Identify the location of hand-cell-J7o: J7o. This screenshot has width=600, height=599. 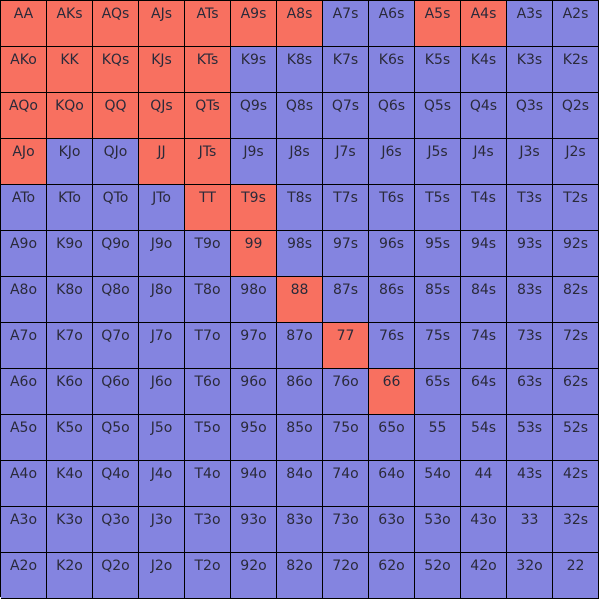
(162, 346).